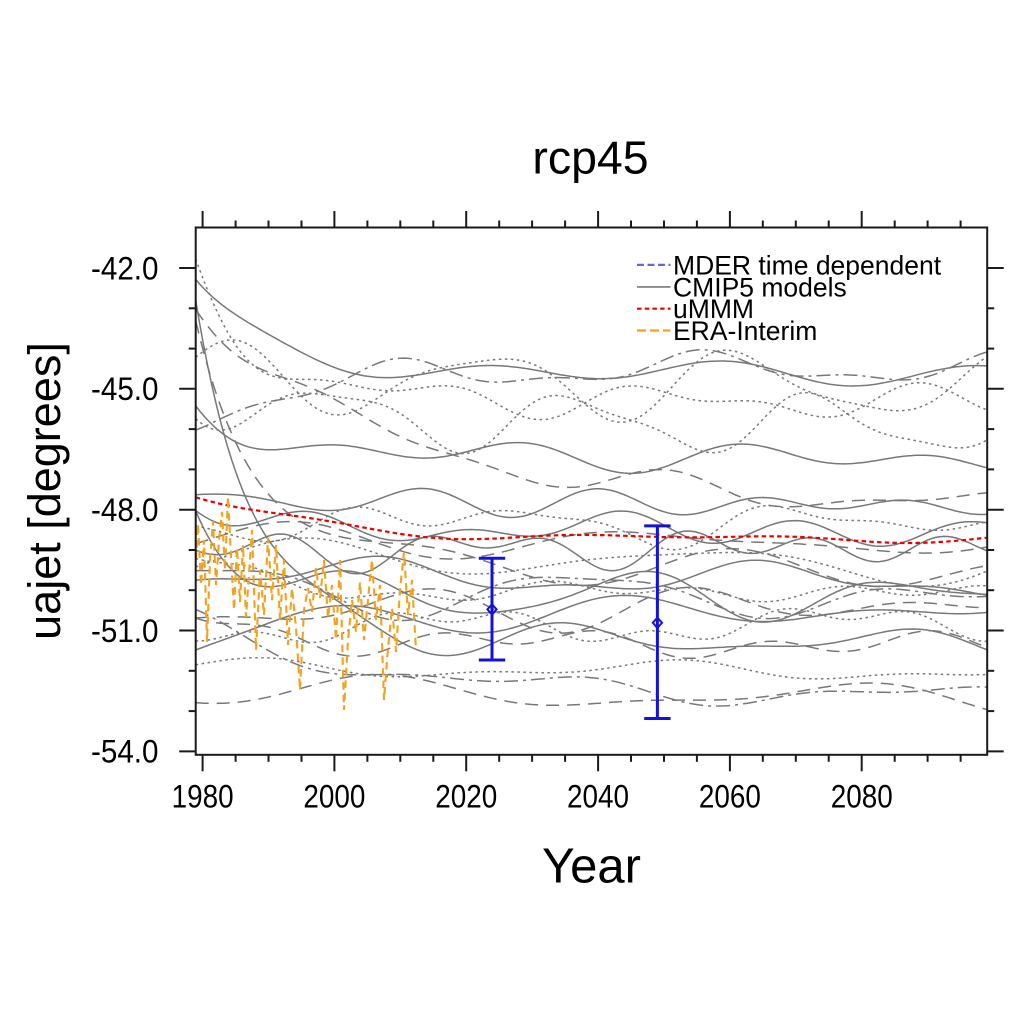 Image resolution: width=1024 pixels, height=1029 pixels. I want to click on svg-text: 1980, so click(203, 797).